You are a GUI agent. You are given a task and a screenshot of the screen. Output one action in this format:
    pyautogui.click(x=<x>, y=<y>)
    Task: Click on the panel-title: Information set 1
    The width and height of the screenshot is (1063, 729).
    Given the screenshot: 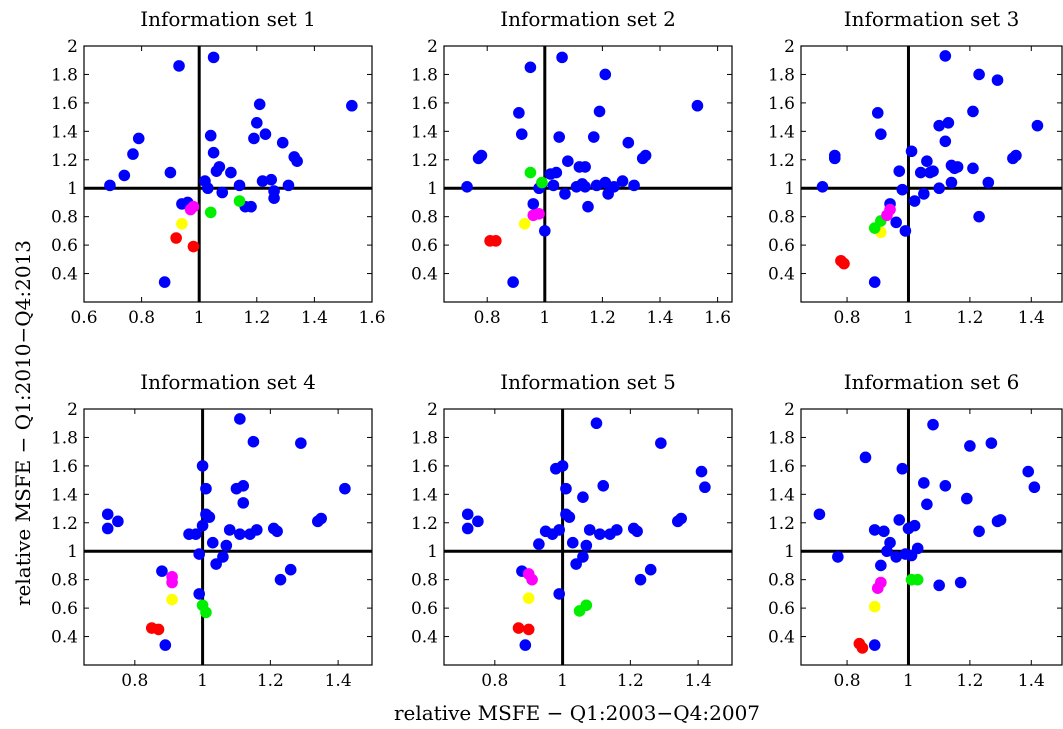 What is the action you would take?
    pyautogui.click(x=228, y=19)
    